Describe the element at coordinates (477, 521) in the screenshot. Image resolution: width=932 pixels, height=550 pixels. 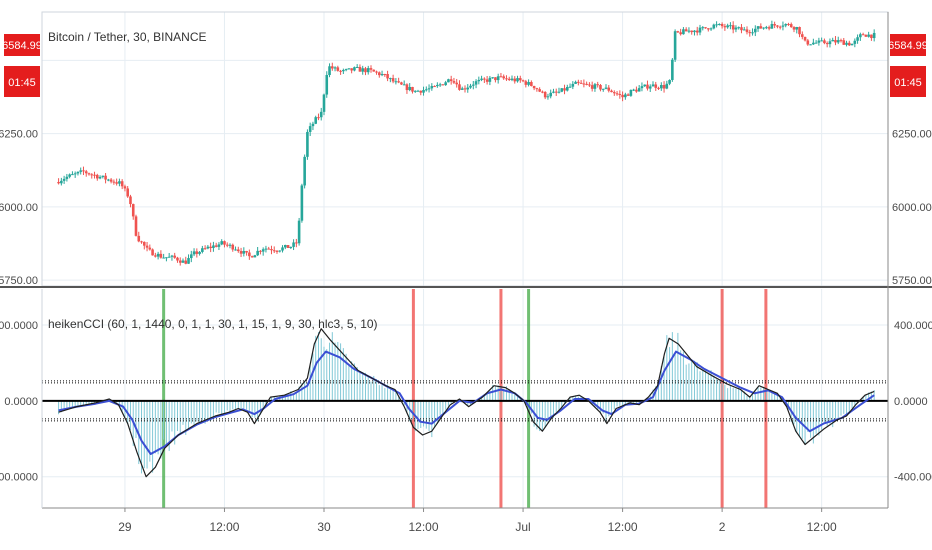
I see `time-axis: 29 12:00 30 12:00 Jul 12:00 2 12:00` at that location.